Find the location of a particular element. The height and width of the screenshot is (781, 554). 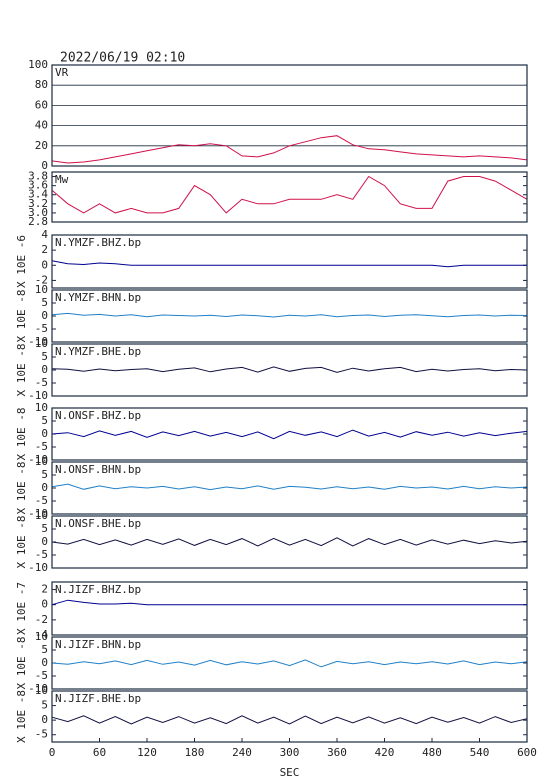

panel-label: VR is located at coordinates (62, 72).